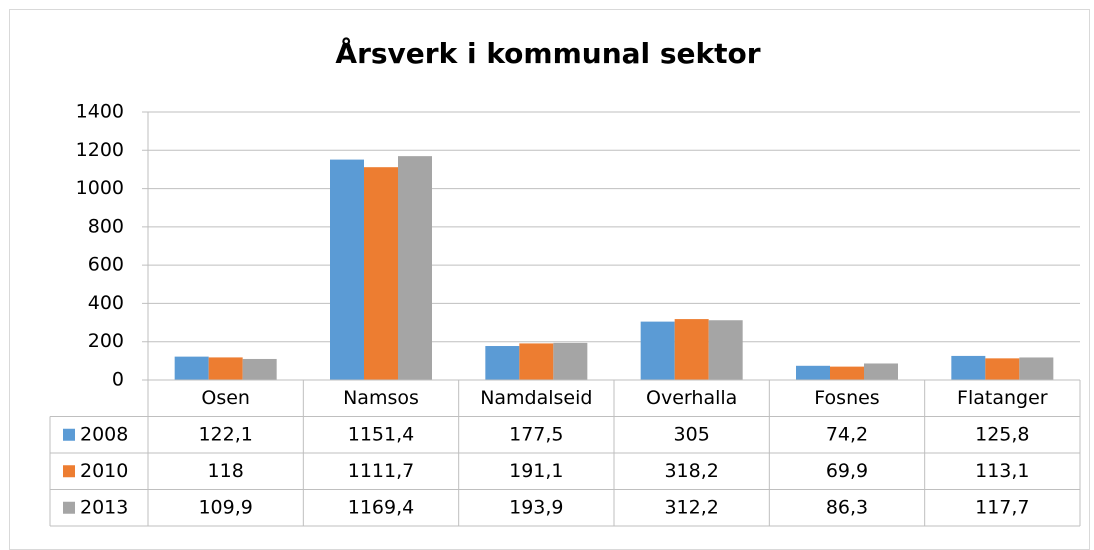 This screenshot has width=1094, height=550. What do you see at coordinates (104, 507) in the screenshot?
I see `legend-label: 2013` at bounding box center [104, 507].